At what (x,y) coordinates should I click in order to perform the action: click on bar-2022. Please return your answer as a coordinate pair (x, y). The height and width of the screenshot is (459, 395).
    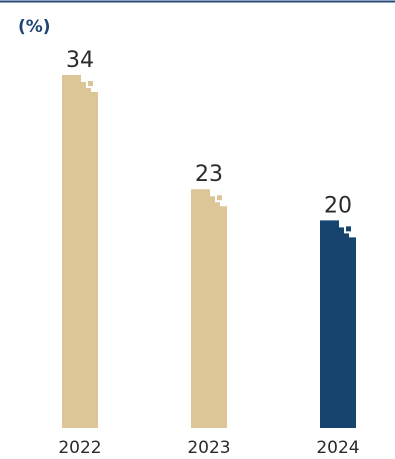
    Looking at the image, I should click on (80, 251).